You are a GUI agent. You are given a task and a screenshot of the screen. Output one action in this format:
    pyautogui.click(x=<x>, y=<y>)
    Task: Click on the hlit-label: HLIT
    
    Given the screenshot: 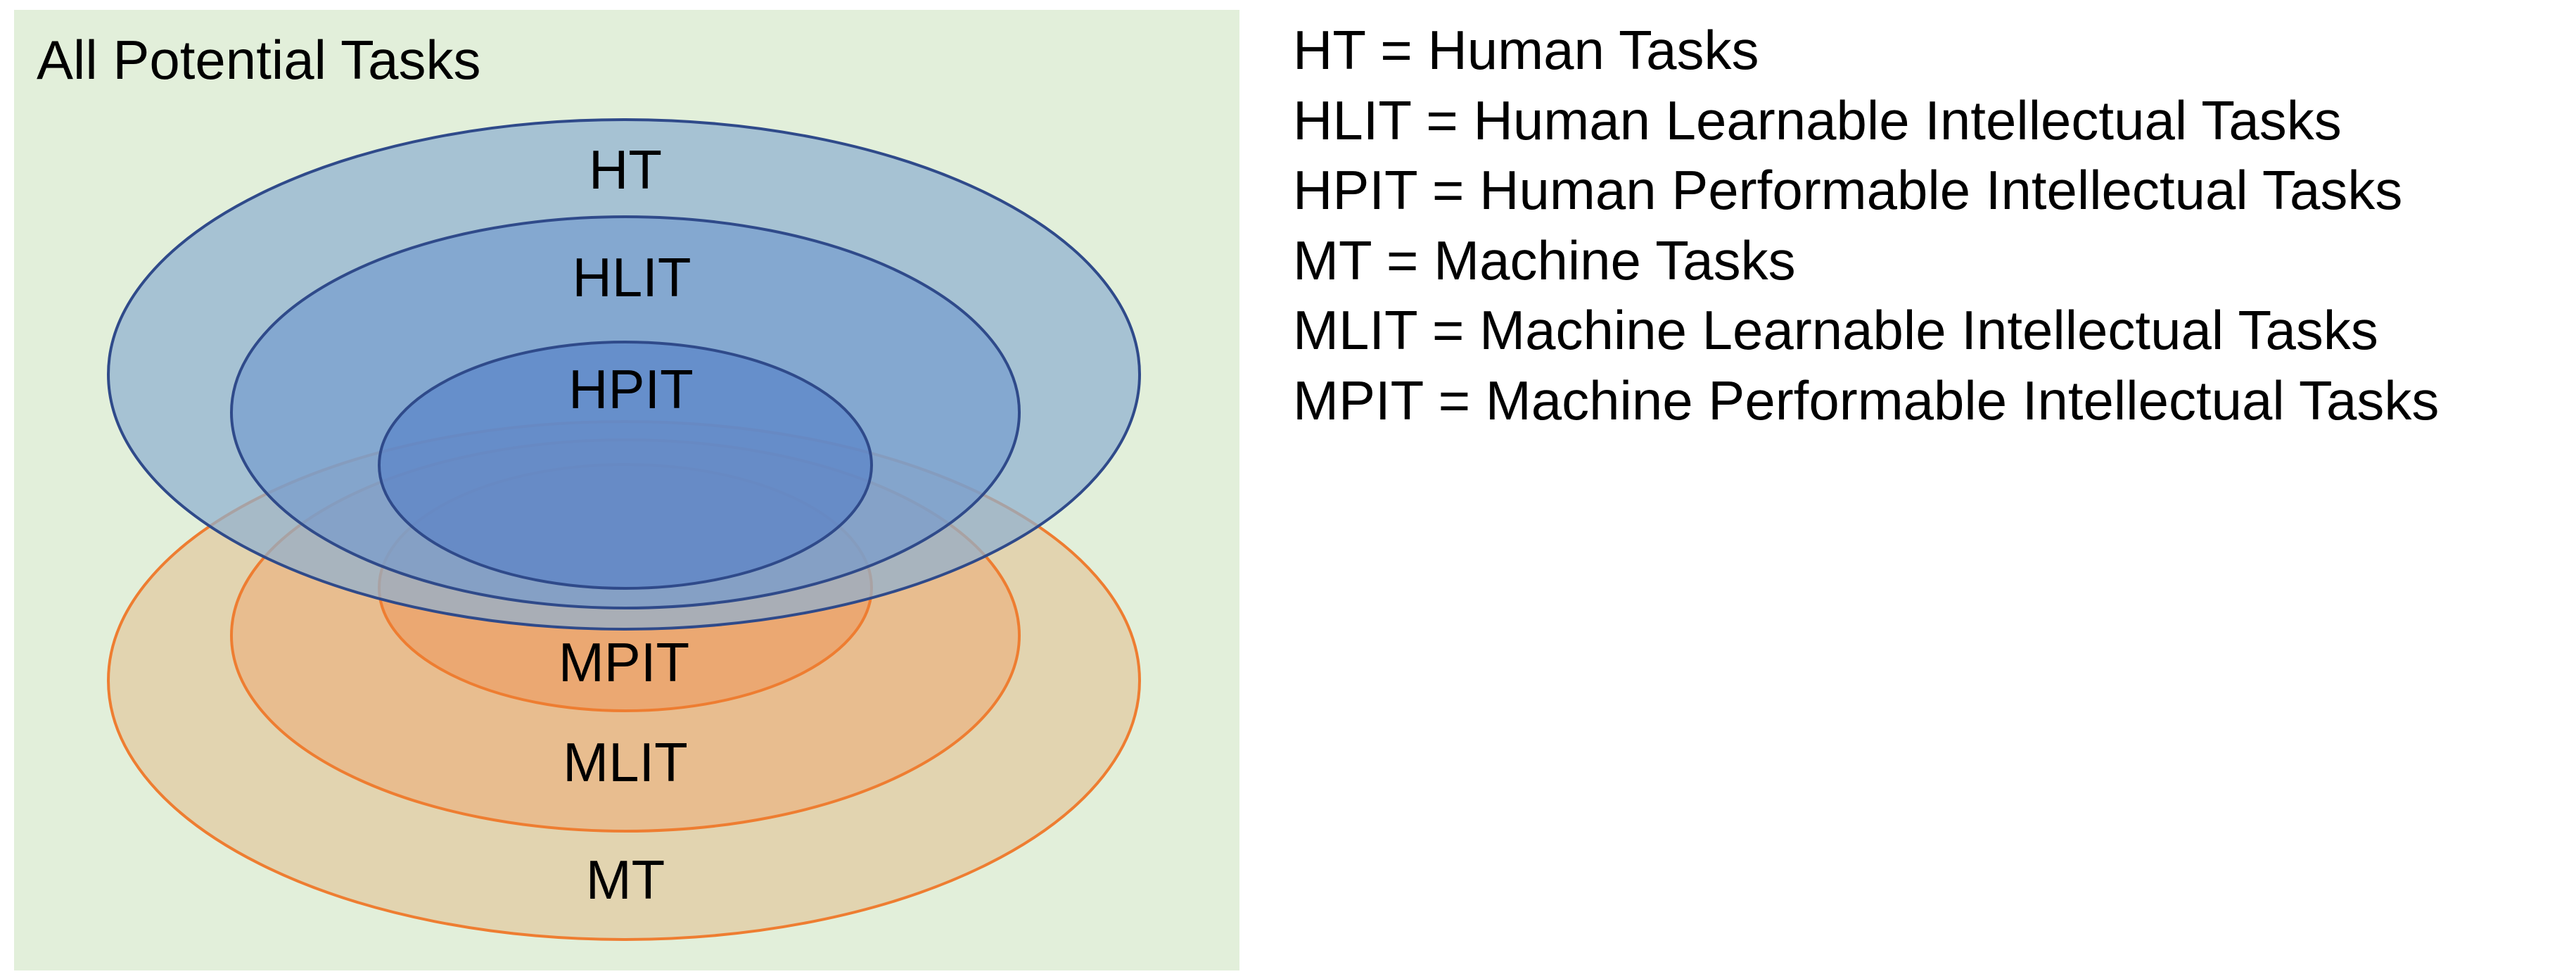 What is the action you would take?
    pyautogui.click(x=631, y=277)
    